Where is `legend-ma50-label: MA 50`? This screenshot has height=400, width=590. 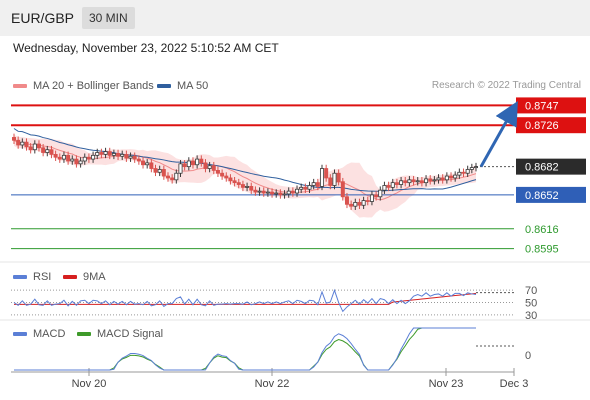 legend-ma50-label: MA 50 is located at coordinates (193, 86).